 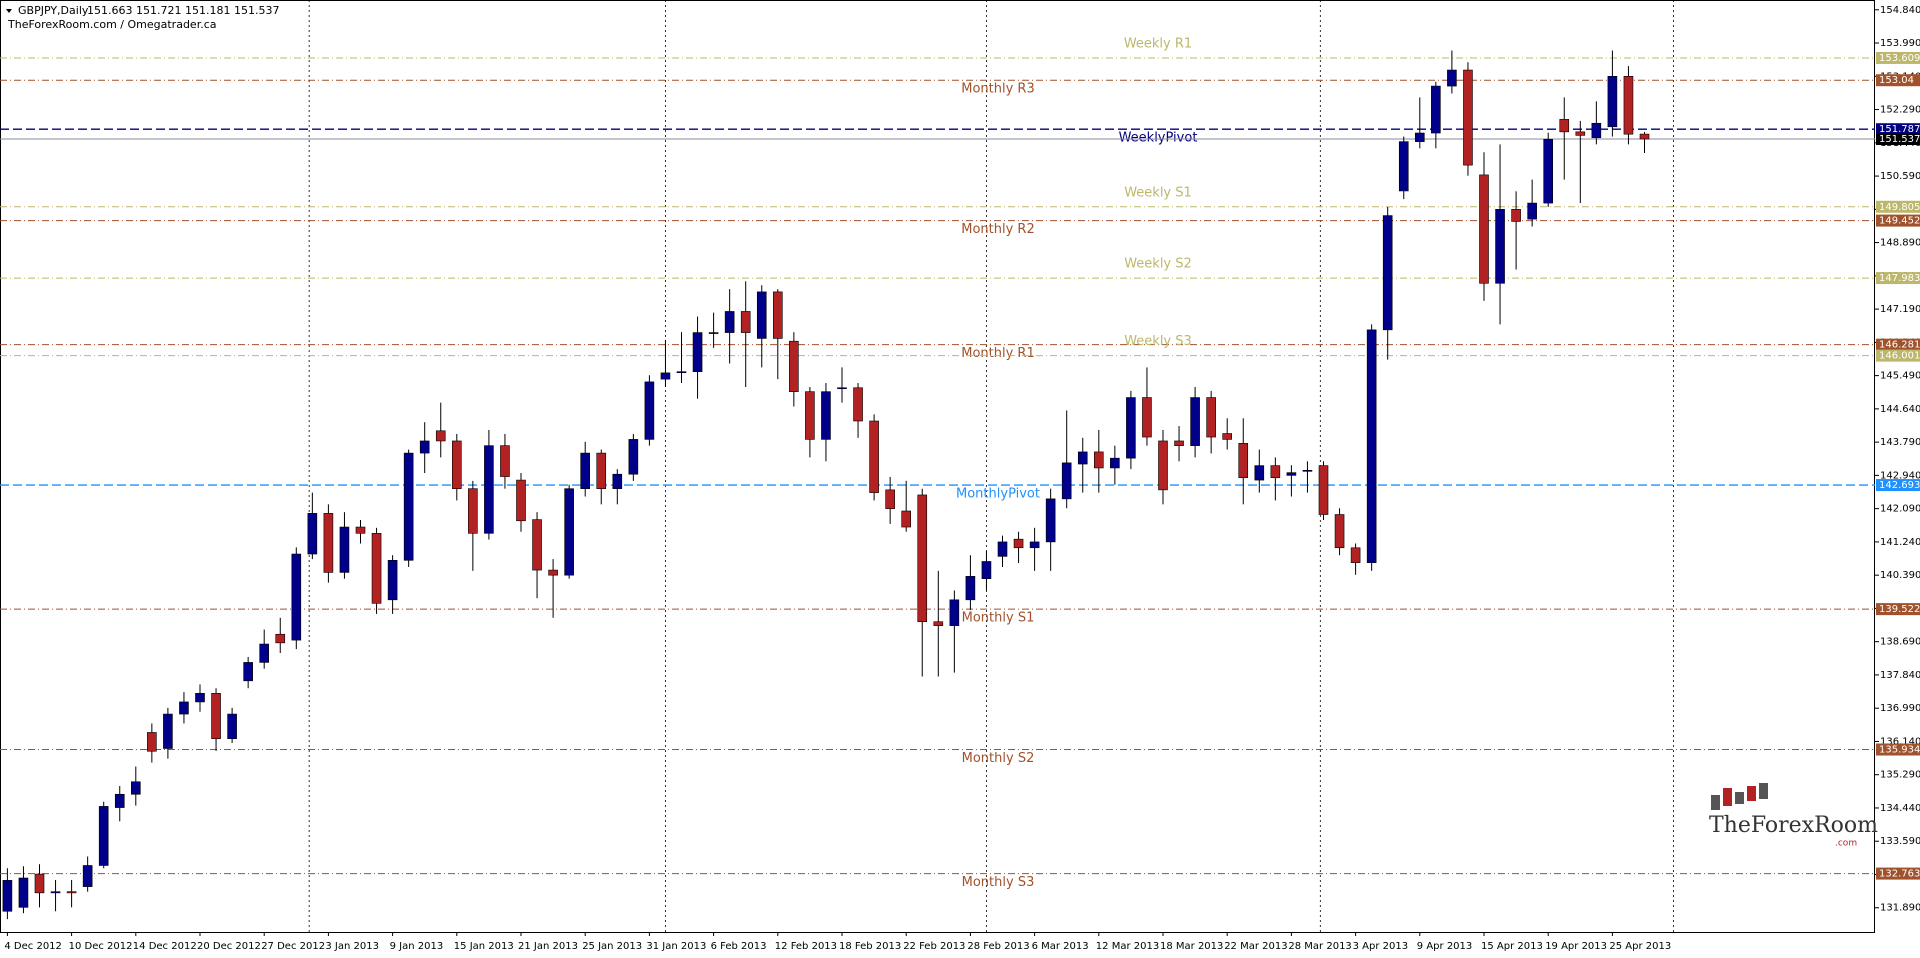 I want to click on y-tick-label: 147.190, so click(x=1900, y=309).